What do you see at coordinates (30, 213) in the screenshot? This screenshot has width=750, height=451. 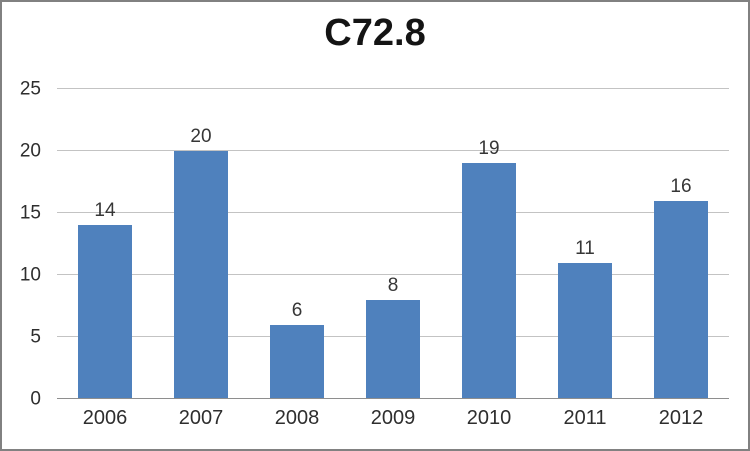 I see `y-tick-label: 15` at bounding box center [30, 213].